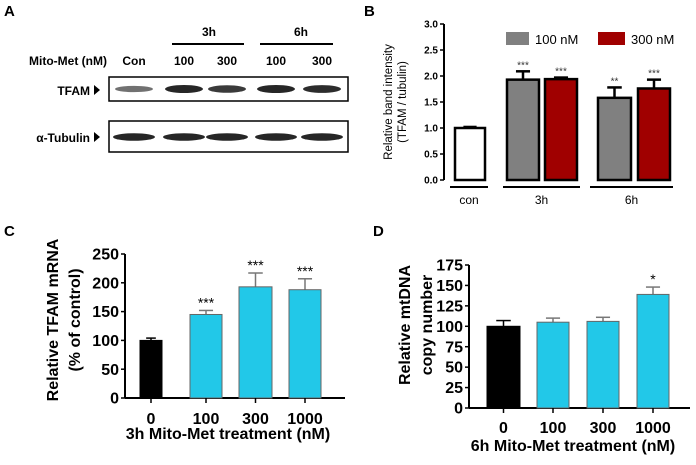 Image resolution: width=696 pixels, height=465 pixels. Describe the element at coordinates (53, 319) in the screenshot. I see `y-axis-label: Relative TFAM mRNA` at that location.